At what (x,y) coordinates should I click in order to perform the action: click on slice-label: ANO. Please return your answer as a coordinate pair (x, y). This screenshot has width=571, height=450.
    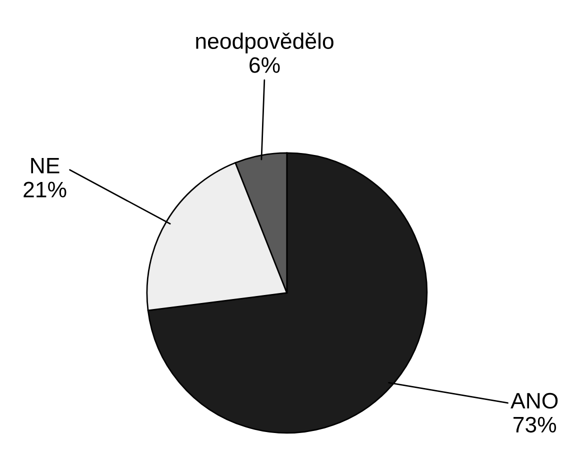
    Looking at the image, I should click on (534, 400).